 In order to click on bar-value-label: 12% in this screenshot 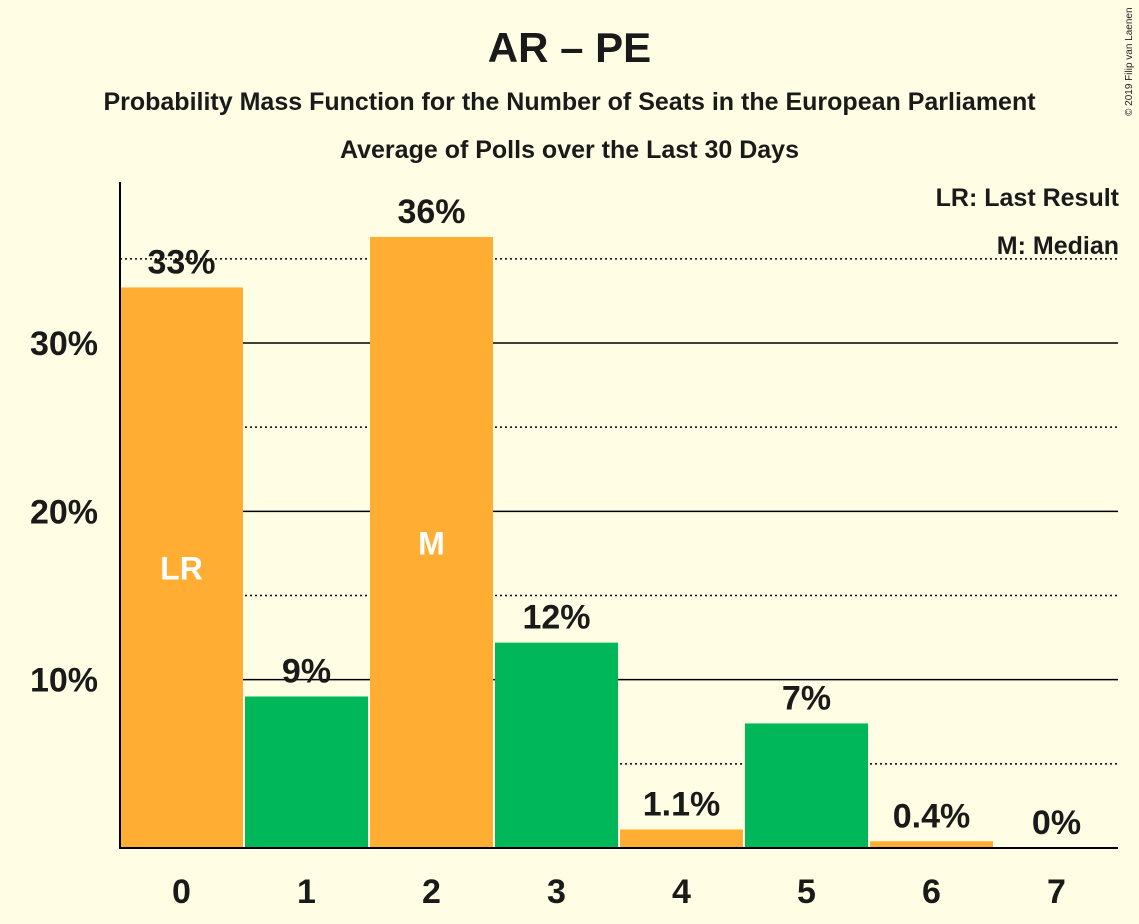, I will do `click(556, 618)`.